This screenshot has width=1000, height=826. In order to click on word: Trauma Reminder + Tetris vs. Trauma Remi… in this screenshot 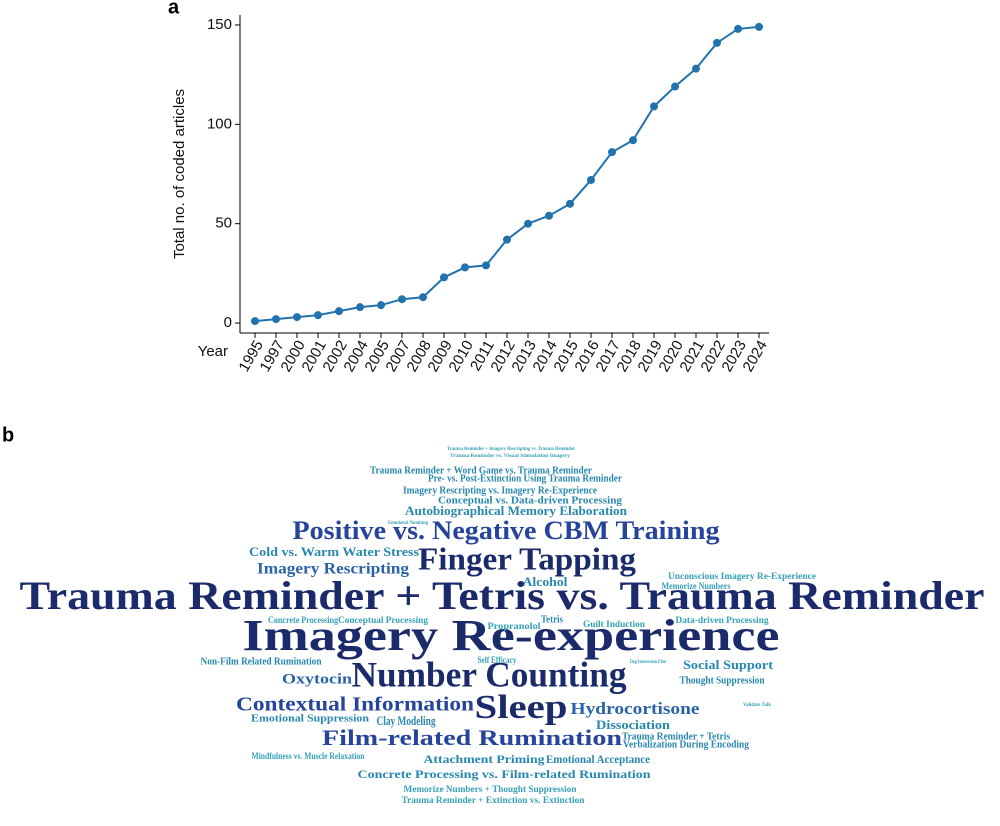, I will do `click(502, 595)`.